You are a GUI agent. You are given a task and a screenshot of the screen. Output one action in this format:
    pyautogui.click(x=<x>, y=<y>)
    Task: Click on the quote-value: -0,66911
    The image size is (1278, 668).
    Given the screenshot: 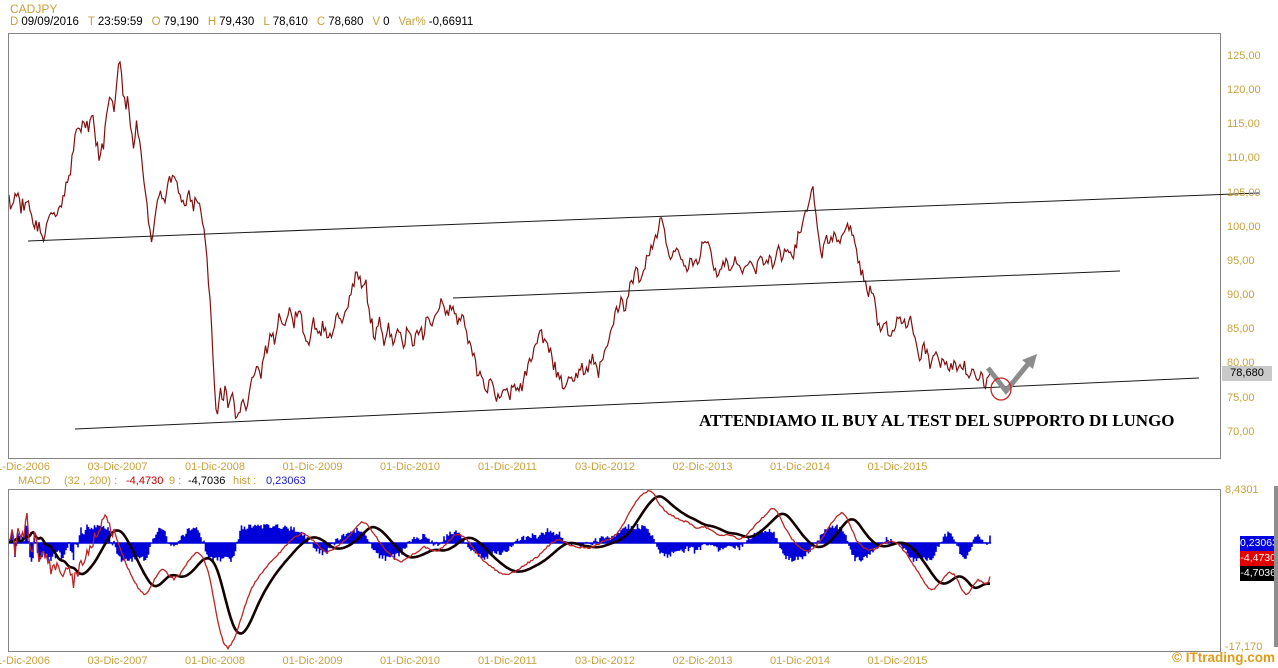 What is the action you would take?
    pyautogui.click(x=451, y=22)
    